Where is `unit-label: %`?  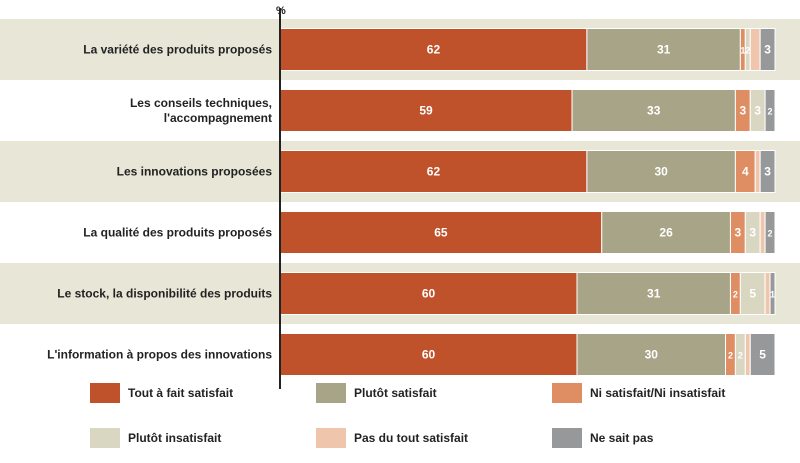 unit-label: % is located at coordinates (281, 11).